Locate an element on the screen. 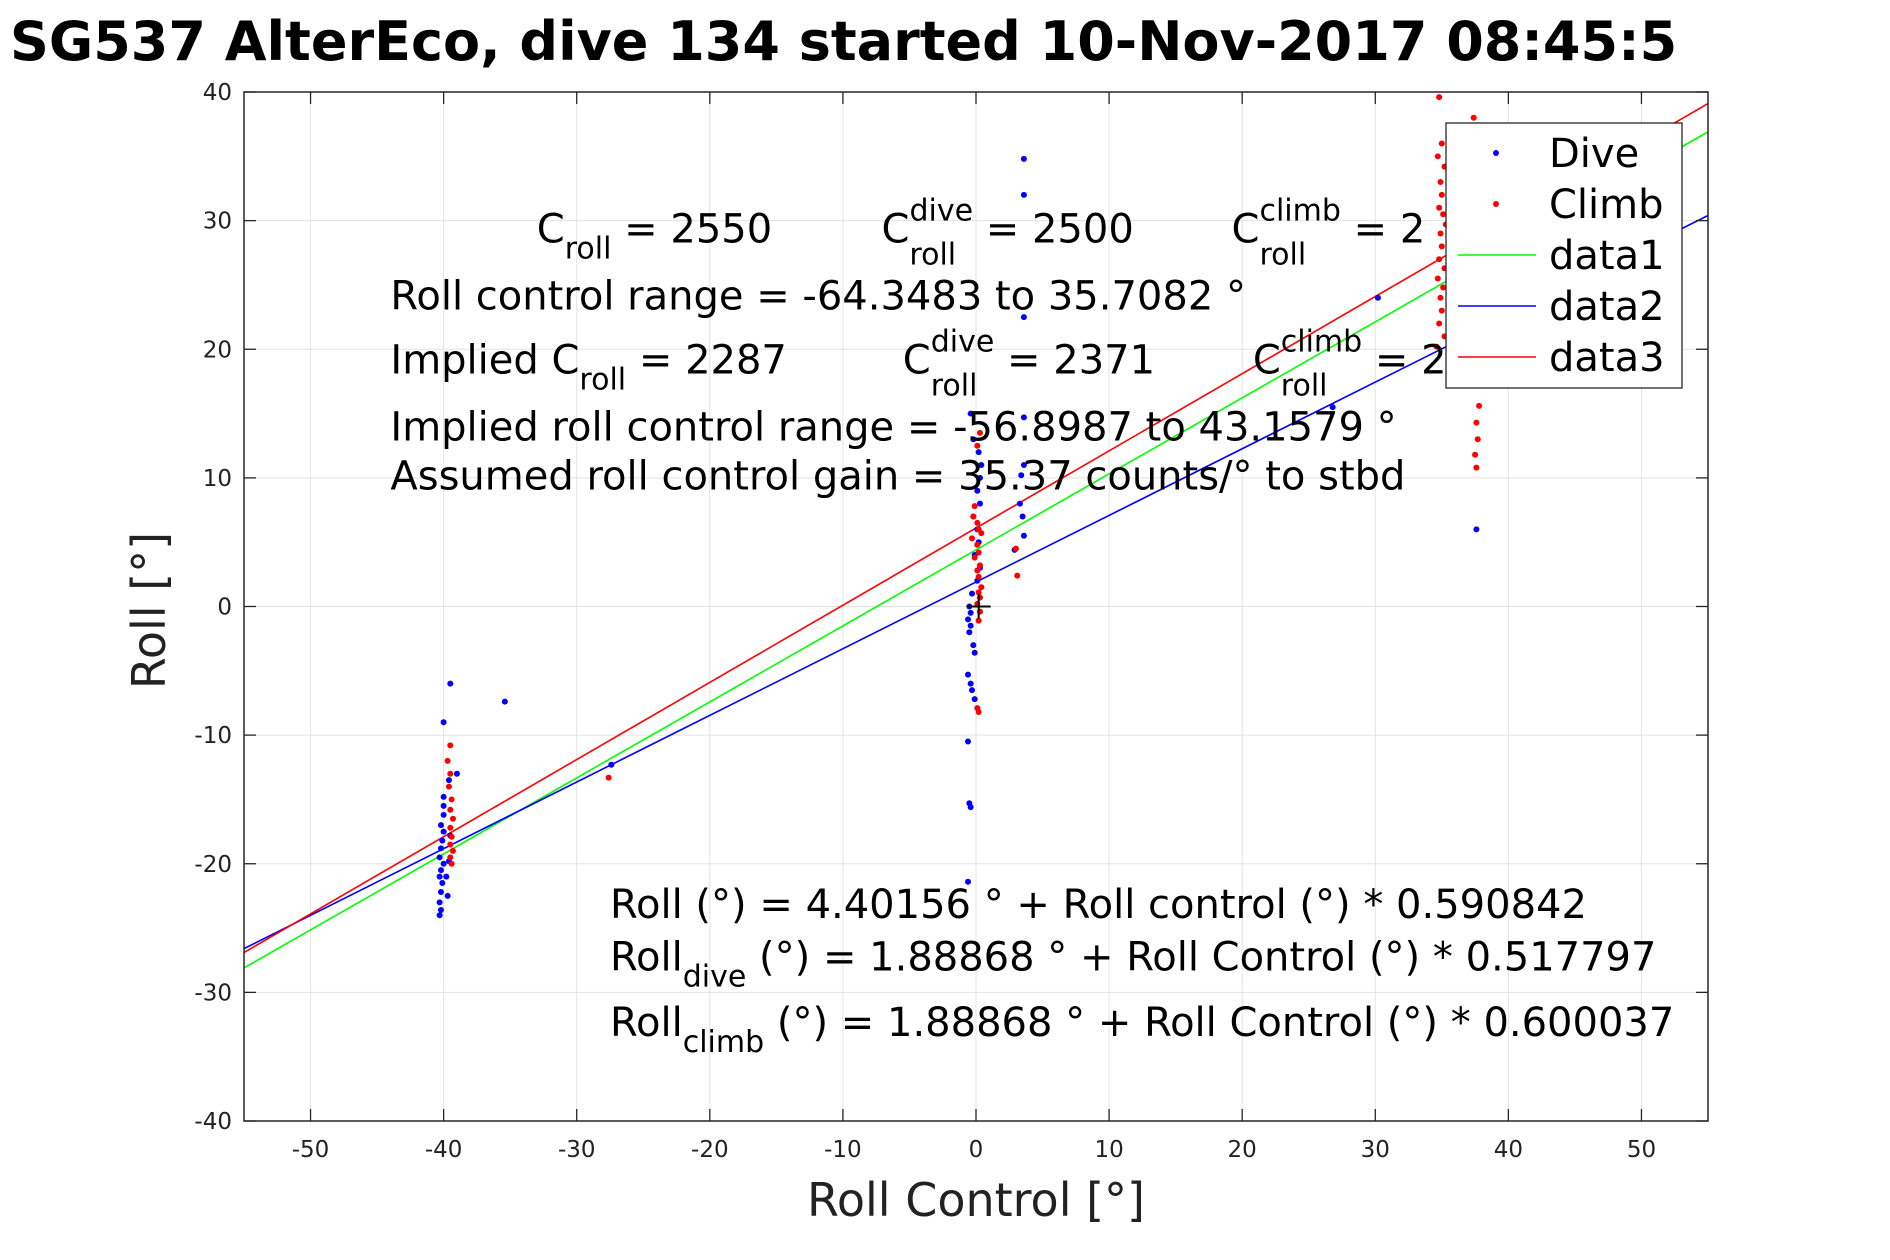 The height and width of the screenshot is (1260, 1890). extra-point is located at coordinates (1476, 529).